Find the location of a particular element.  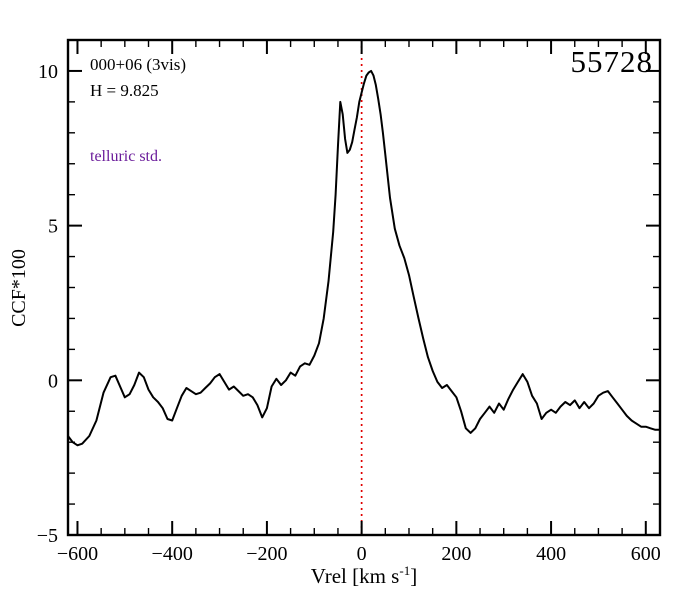

x-axis-title-sup: -1 is located at coordinates (405, 570).